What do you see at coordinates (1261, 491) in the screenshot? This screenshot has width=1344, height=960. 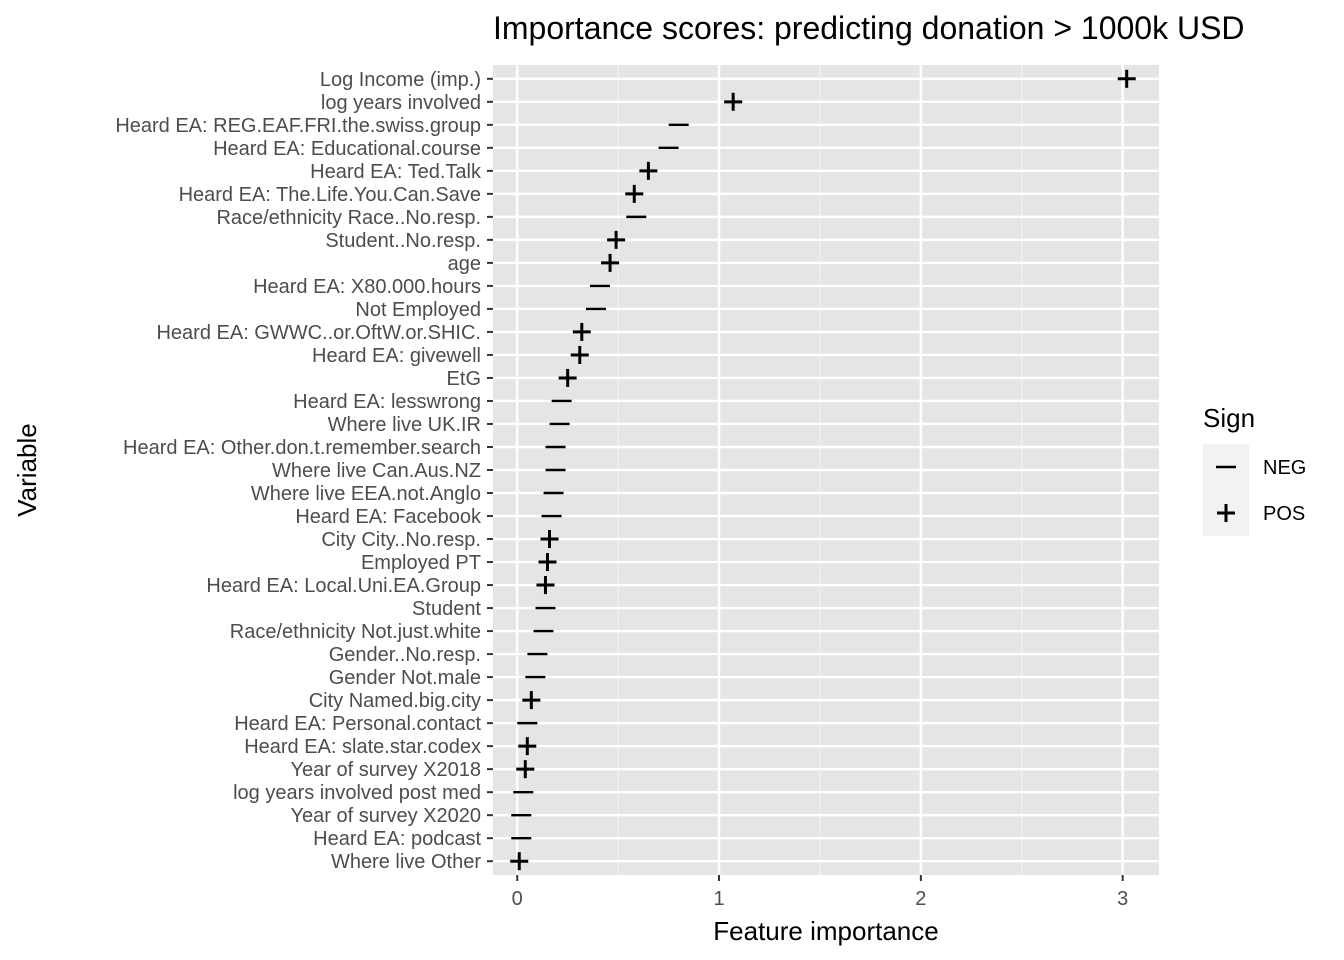 I see `legend-entries: NEG POS` at bounding box center [1261, 491].